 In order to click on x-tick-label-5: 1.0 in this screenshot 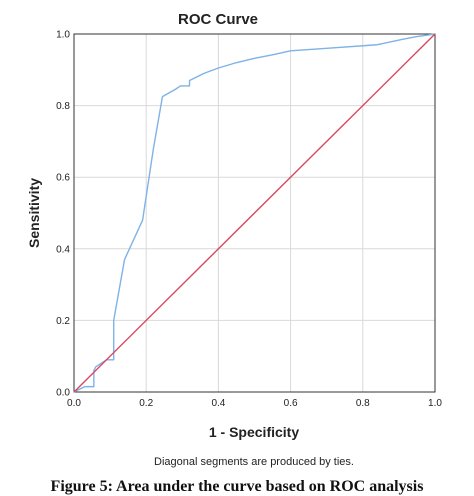, I will do `click(435, 403)`.